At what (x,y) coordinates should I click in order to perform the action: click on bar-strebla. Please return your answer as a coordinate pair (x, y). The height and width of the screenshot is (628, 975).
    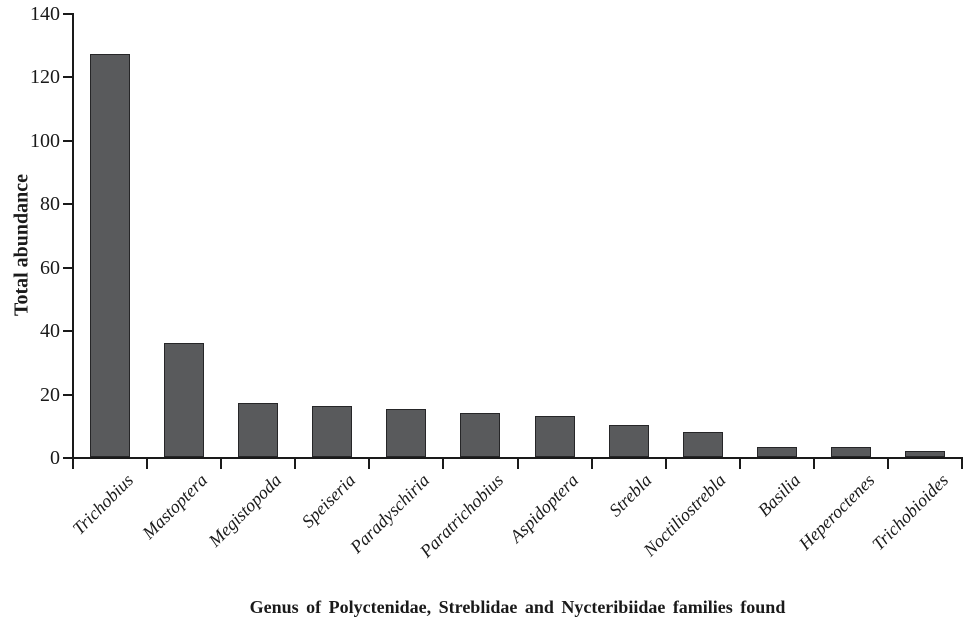
    Looking at the image, I should click on (628, 441).